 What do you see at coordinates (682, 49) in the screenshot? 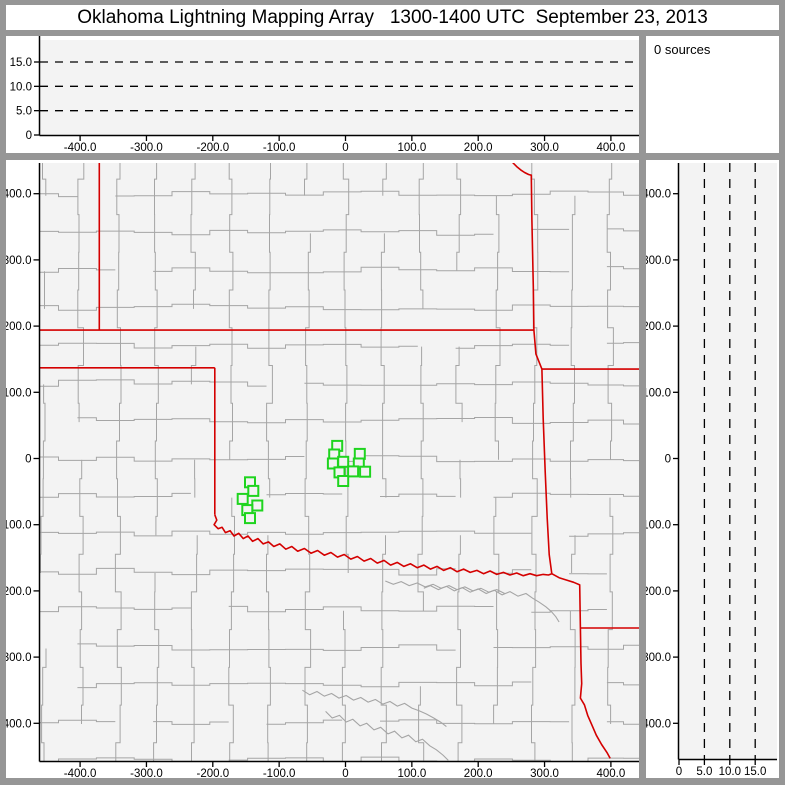
I see `source-count-label: 0 sources` at bounding box center [682, 49].